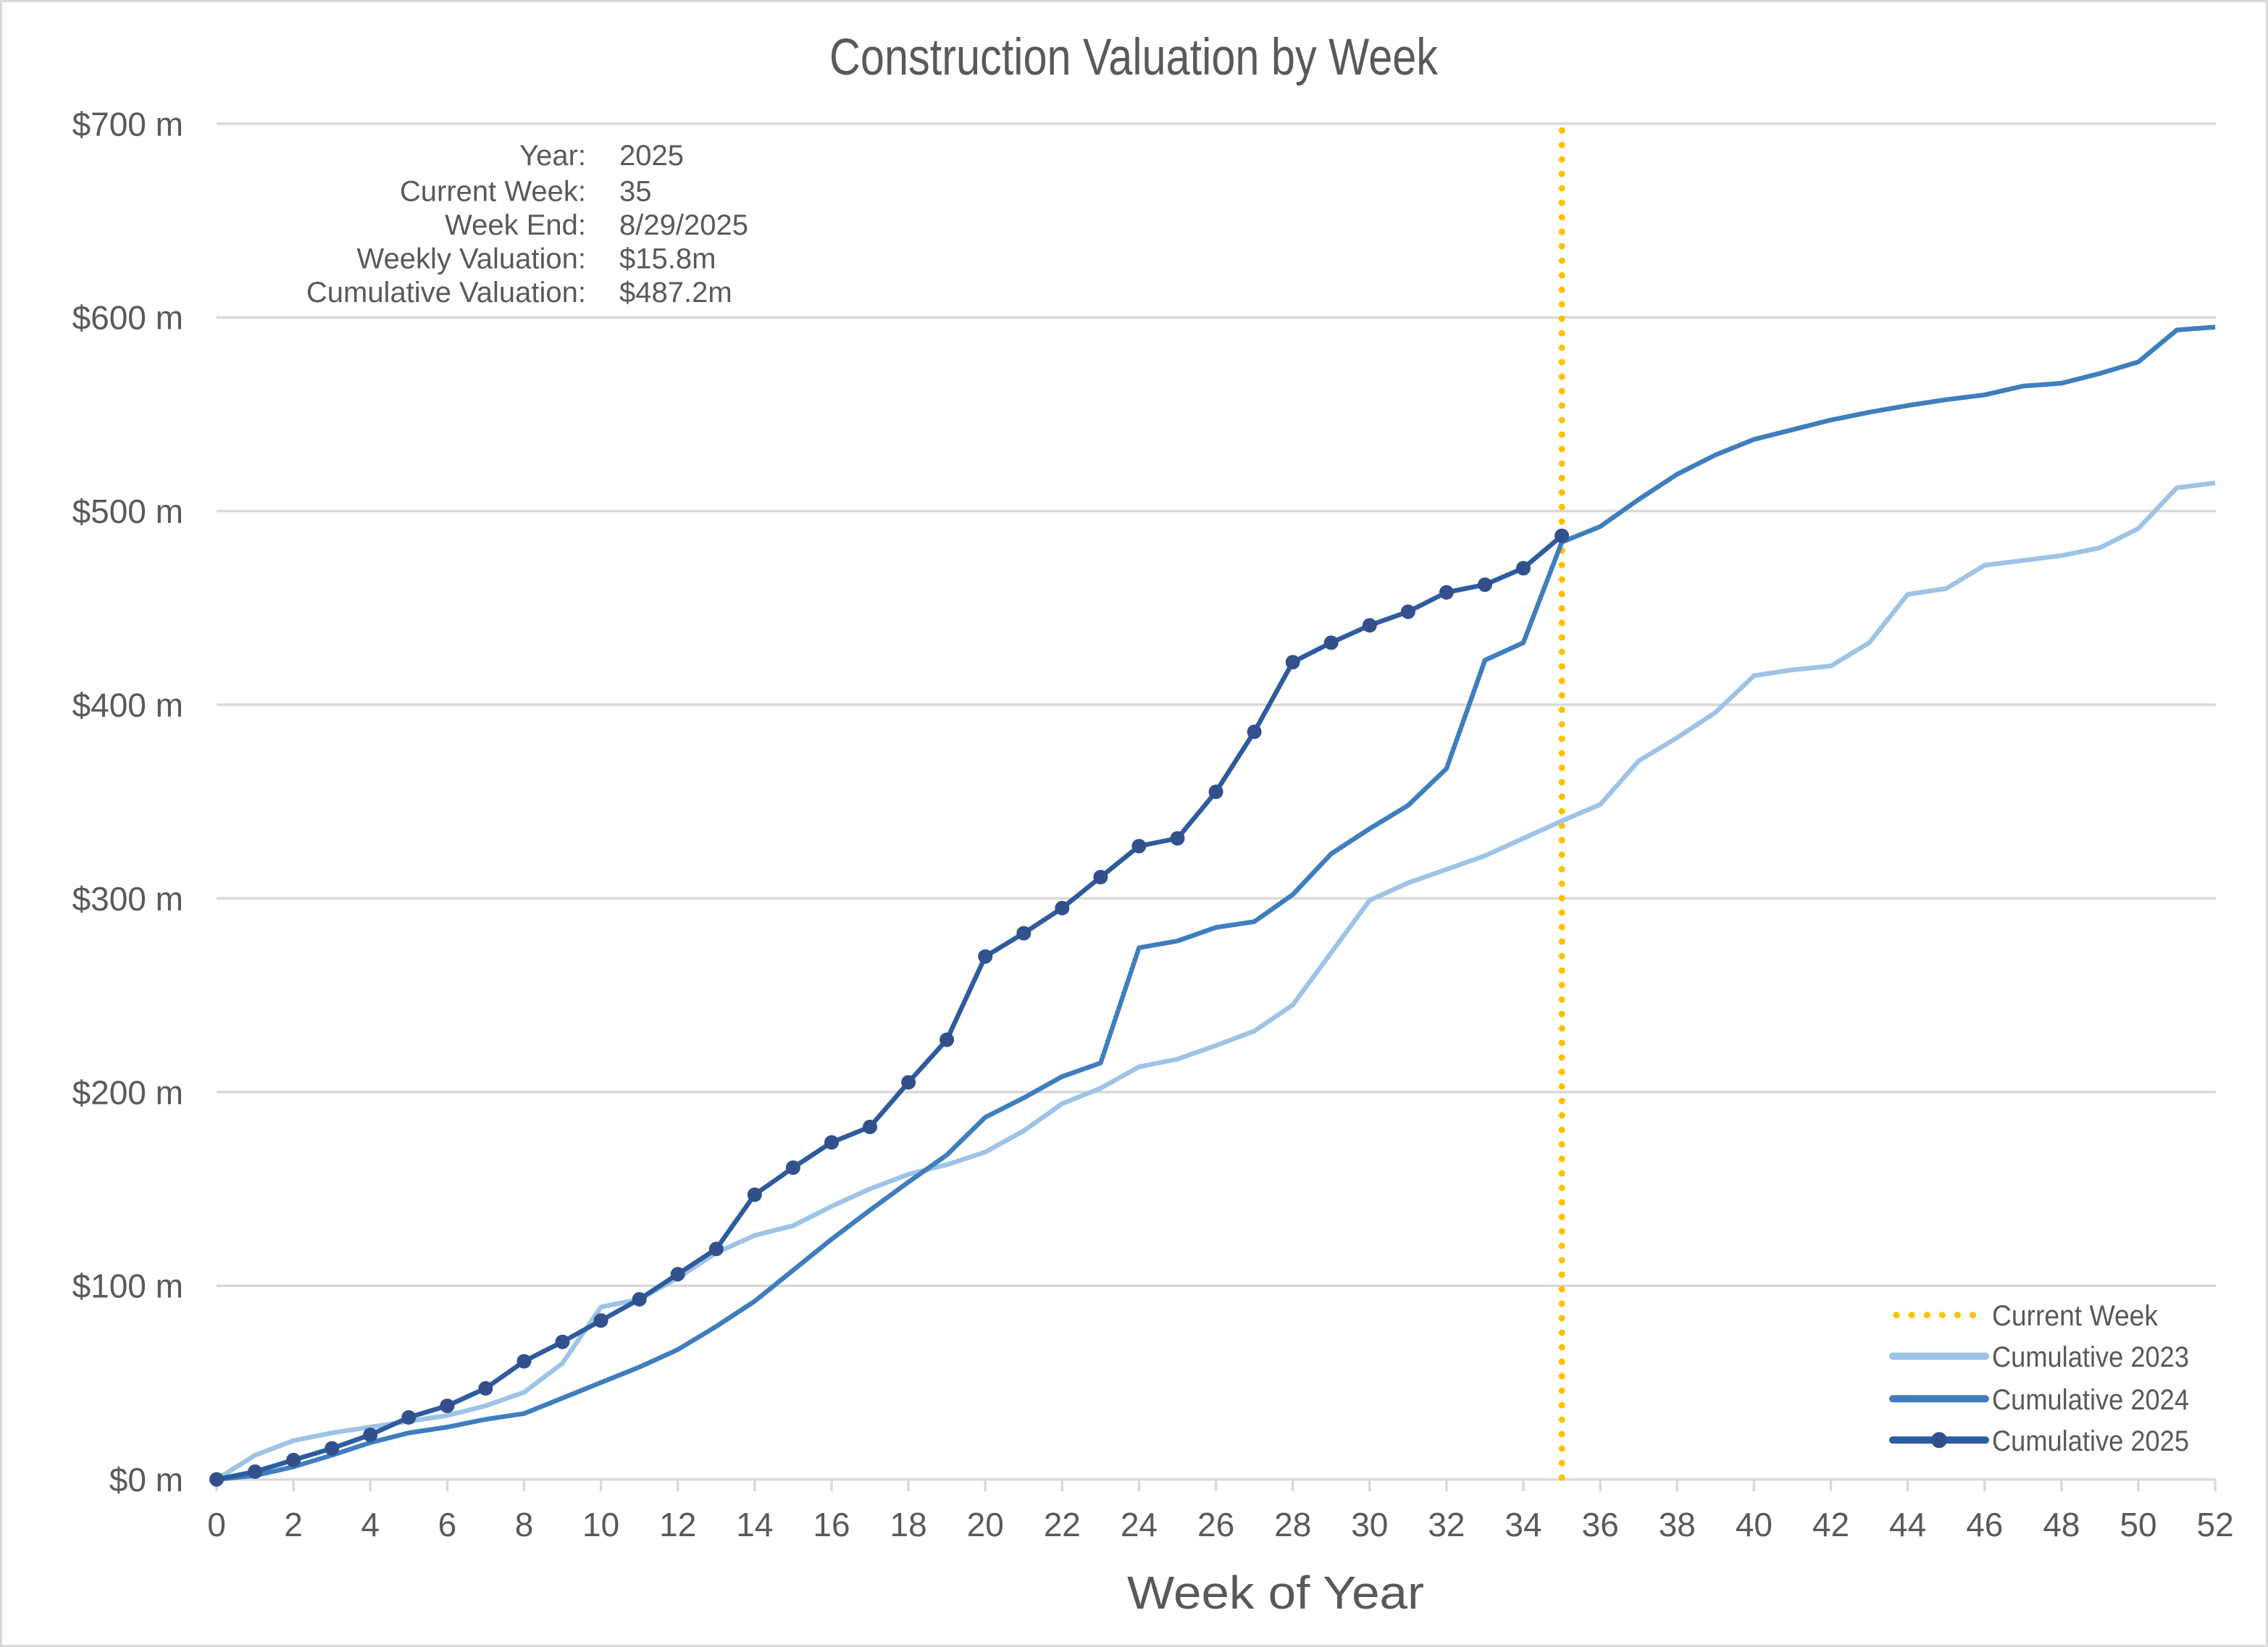  Describe the element at coordinates (493, 192) in the screenshot. I see `svg-text: Current Week:` at that location.